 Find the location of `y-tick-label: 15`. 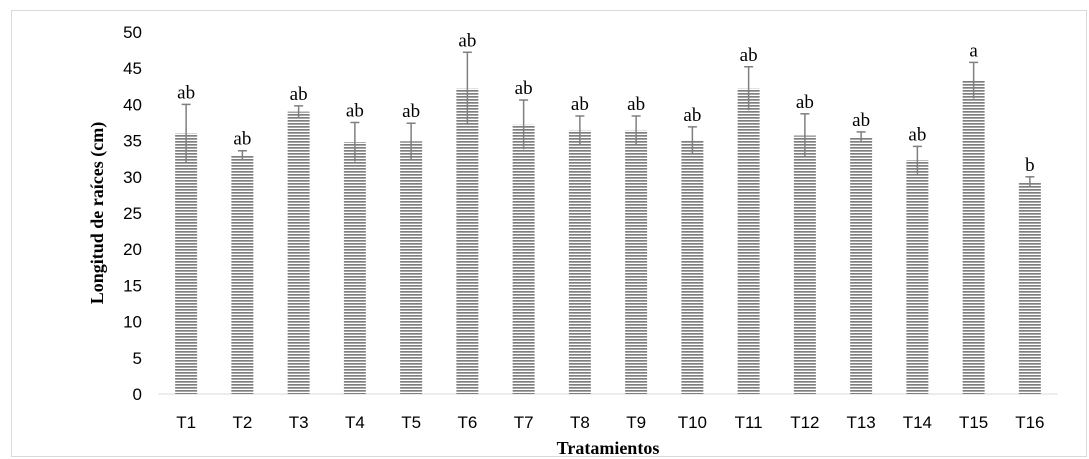

y-tick-label: 15 is located at coordinates (132, 285).